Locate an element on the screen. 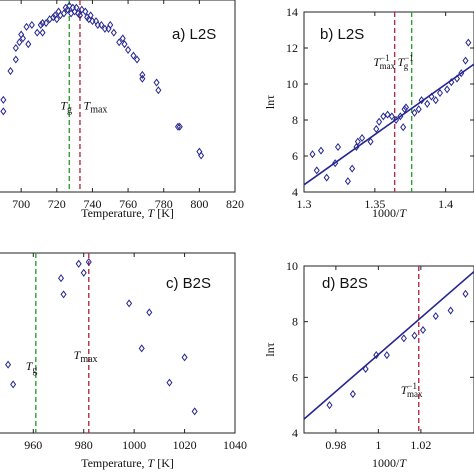 The image size is (474, 474). x-tick-label: 1020 is located at coordinates (185, 445).